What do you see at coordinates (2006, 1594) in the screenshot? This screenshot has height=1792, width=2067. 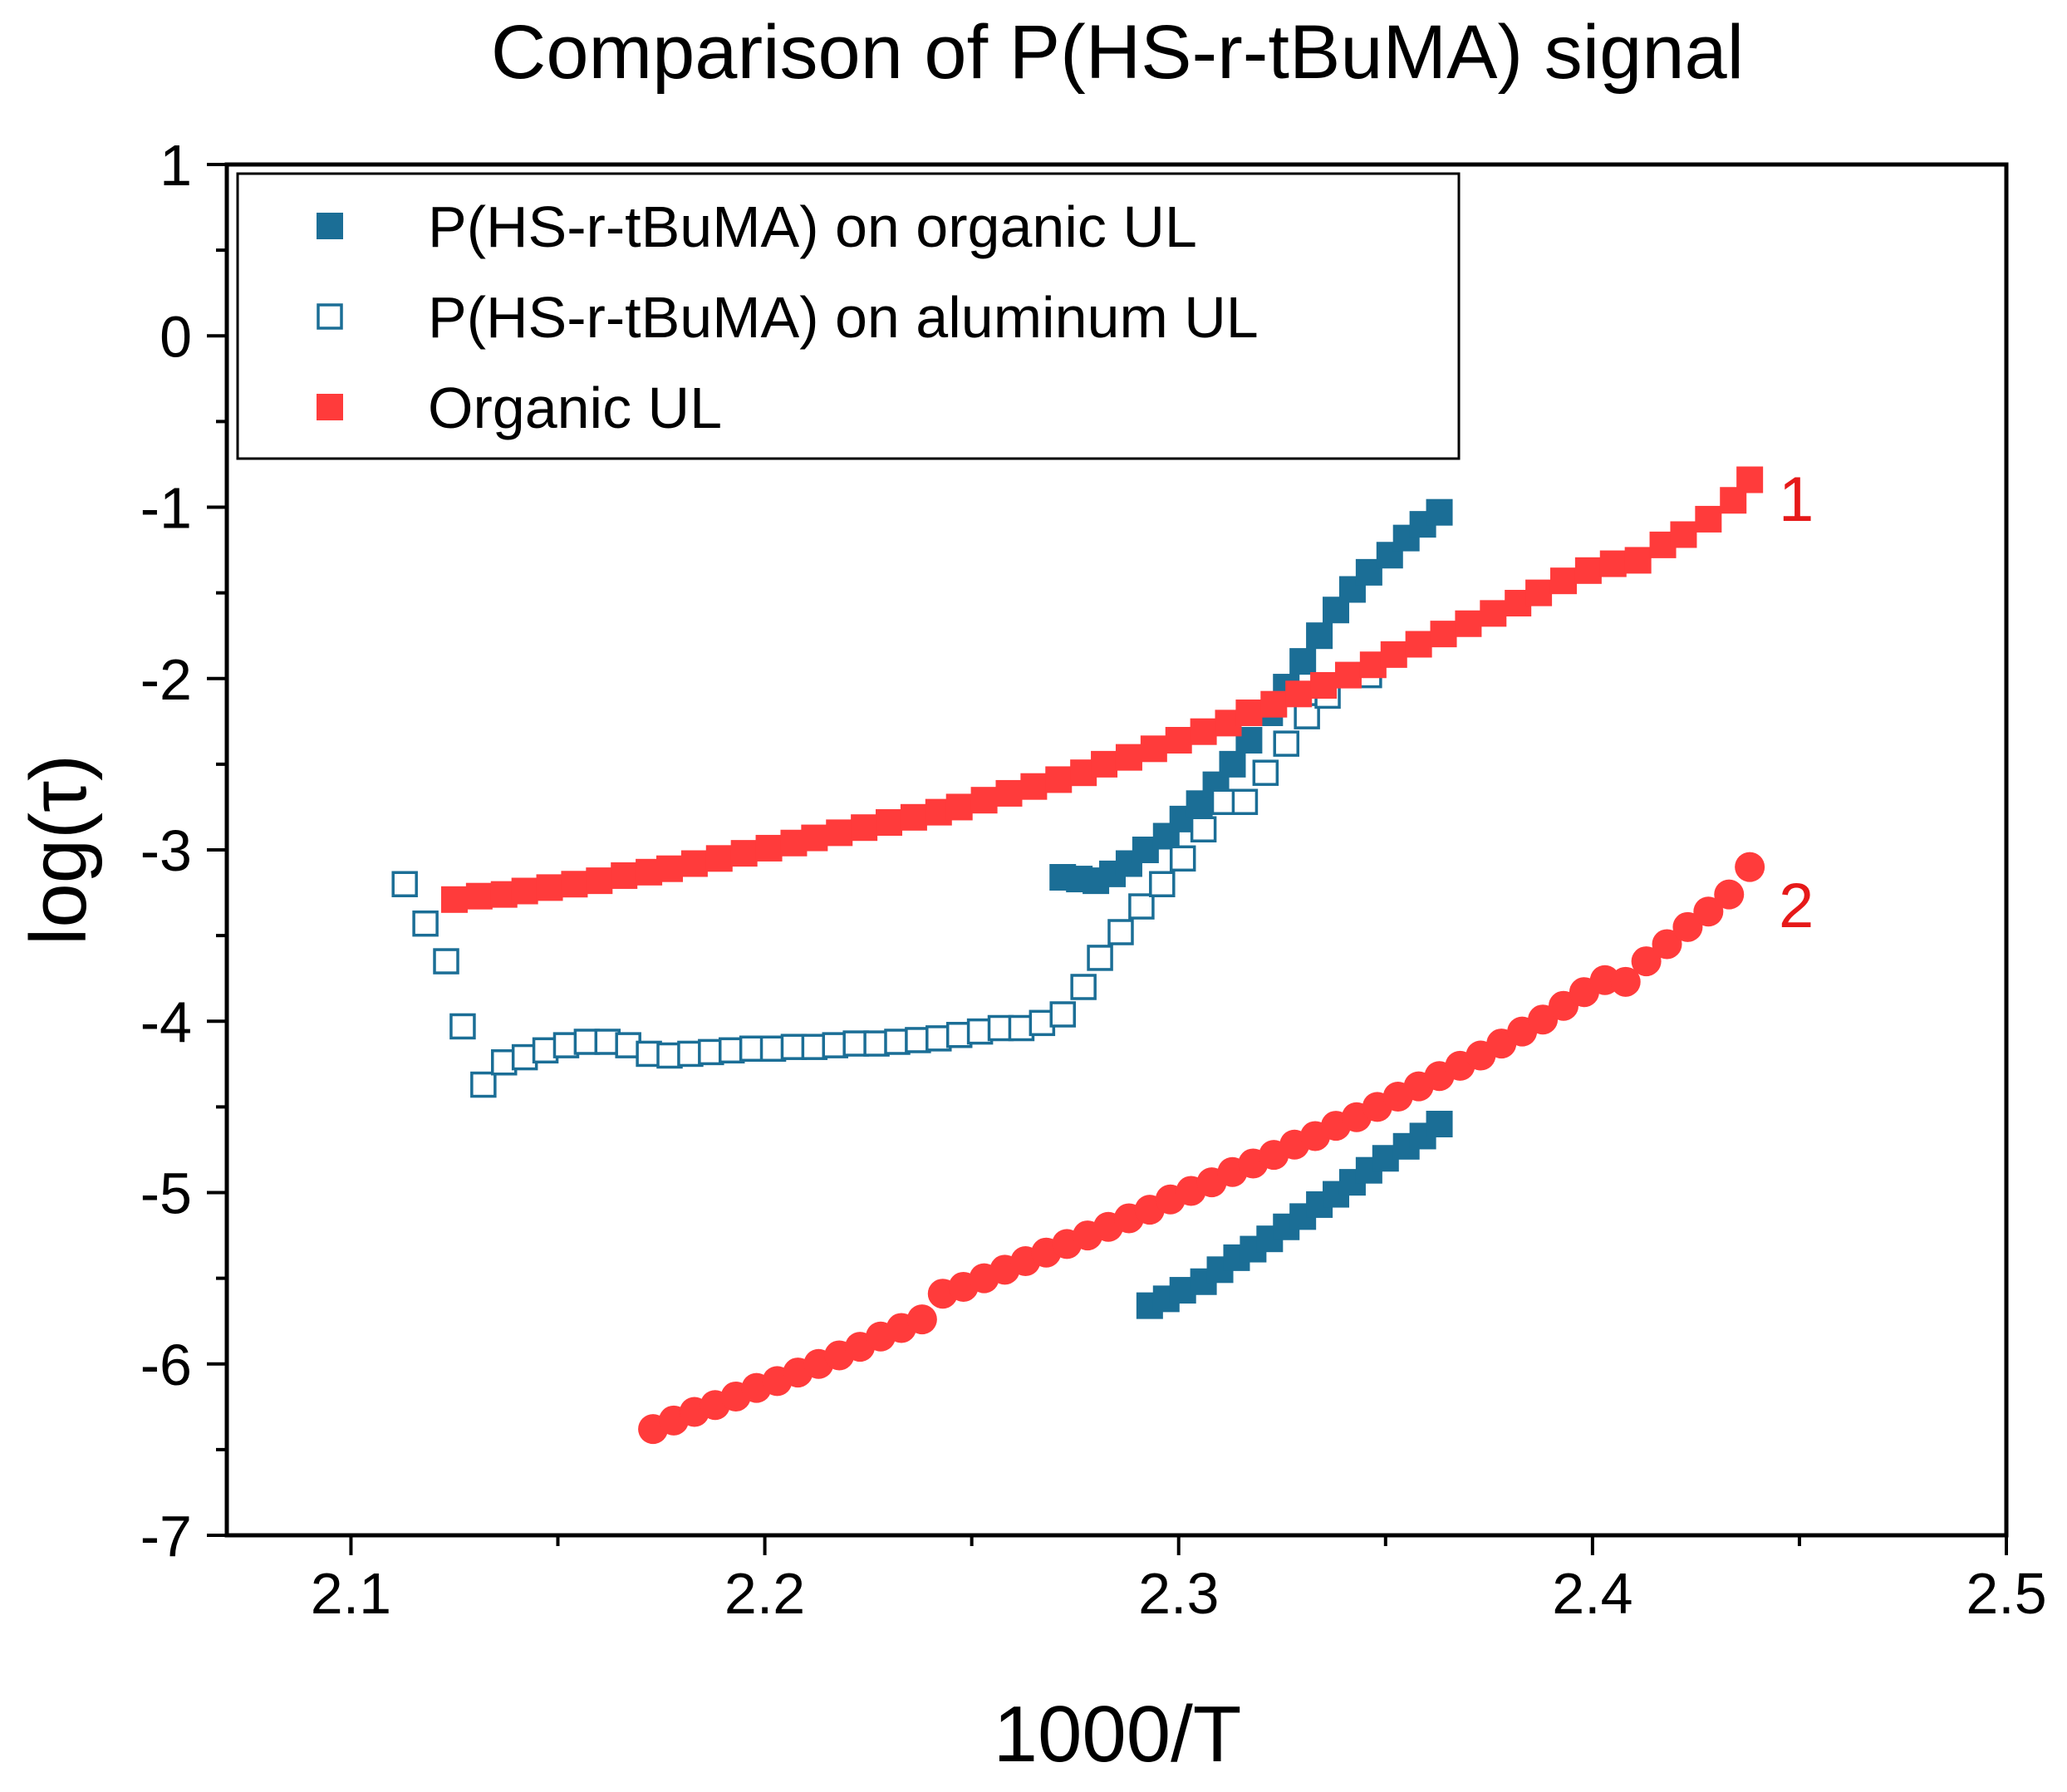 I see `x-tick-label: 2.5` at bounding box center [2006, 1594].